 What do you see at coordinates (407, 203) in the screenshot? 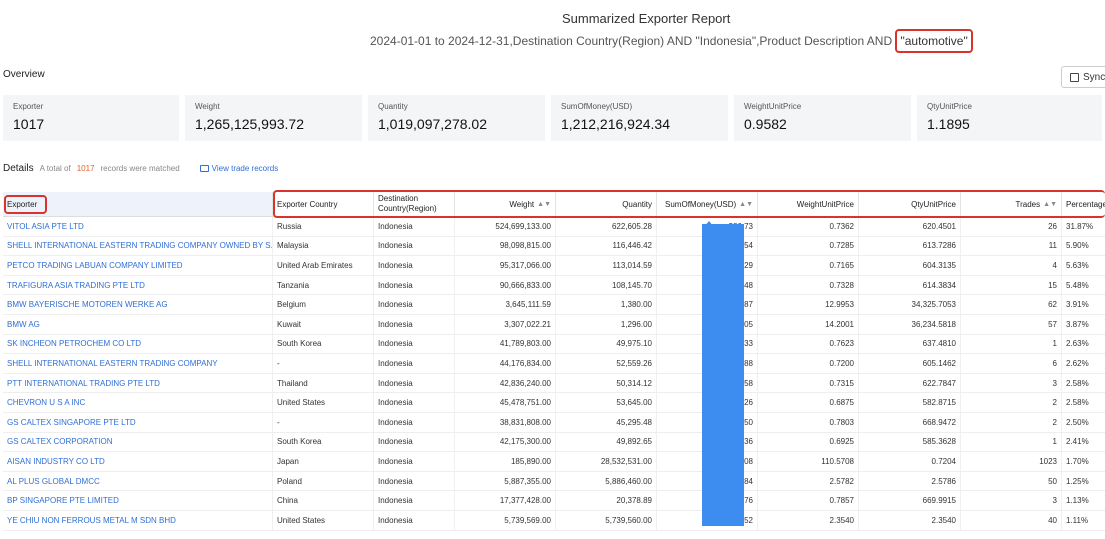
I see `col-label: Destination Country(Region)` at bounding box center [407, 203].